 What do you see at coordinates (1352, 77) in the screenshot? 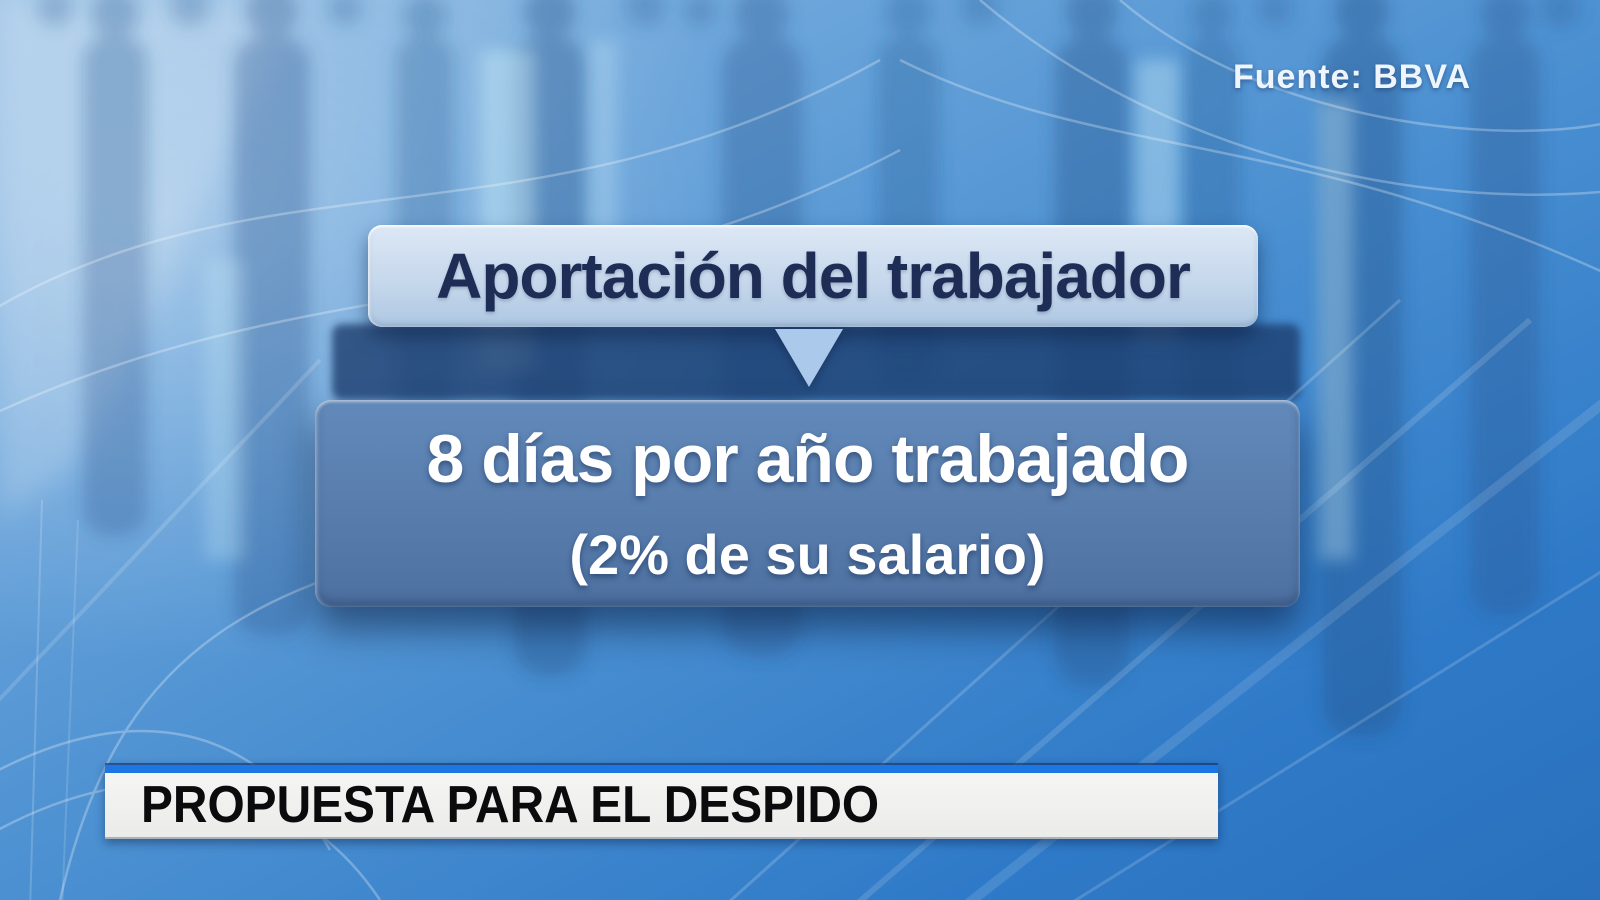
I see `source-attribution: Fuente: BBVA` at bounding box center [1352, 77].